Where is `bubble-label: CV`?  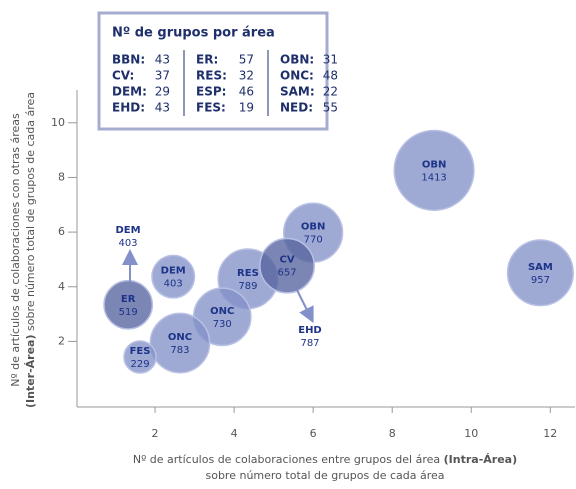
bubble-label: CV is located at coordinates (287, 260).